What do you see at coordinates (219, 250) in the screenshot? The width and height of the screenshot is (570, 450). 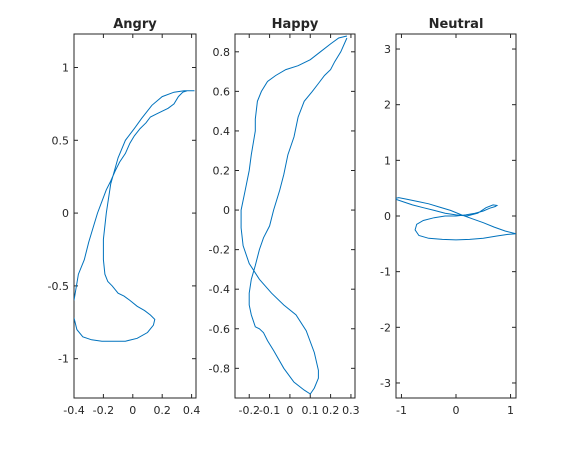 I see `happy-y-tick-label: -0.2` at bounding box center [219, 250].